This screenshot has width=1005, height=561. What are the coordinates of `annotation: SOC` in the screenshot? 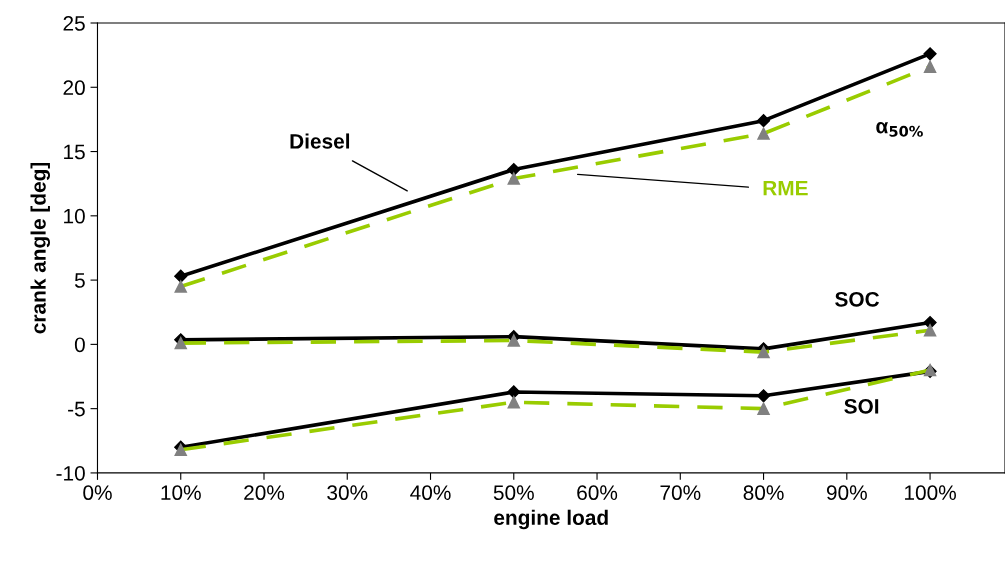 It's located at (857, 299).